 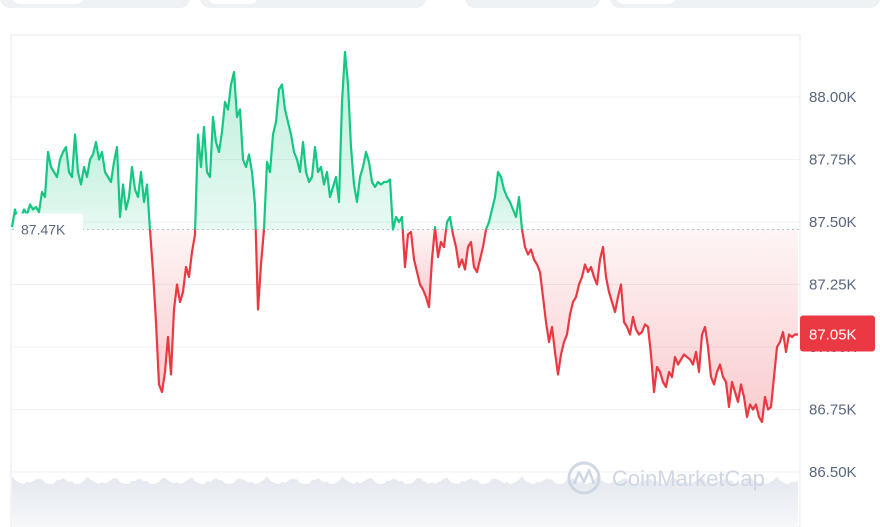 What do you see at coordinates (833, 160) in the screenshot?
I see `y-tick-label: 87.75K` at bounding box center [833, 160].